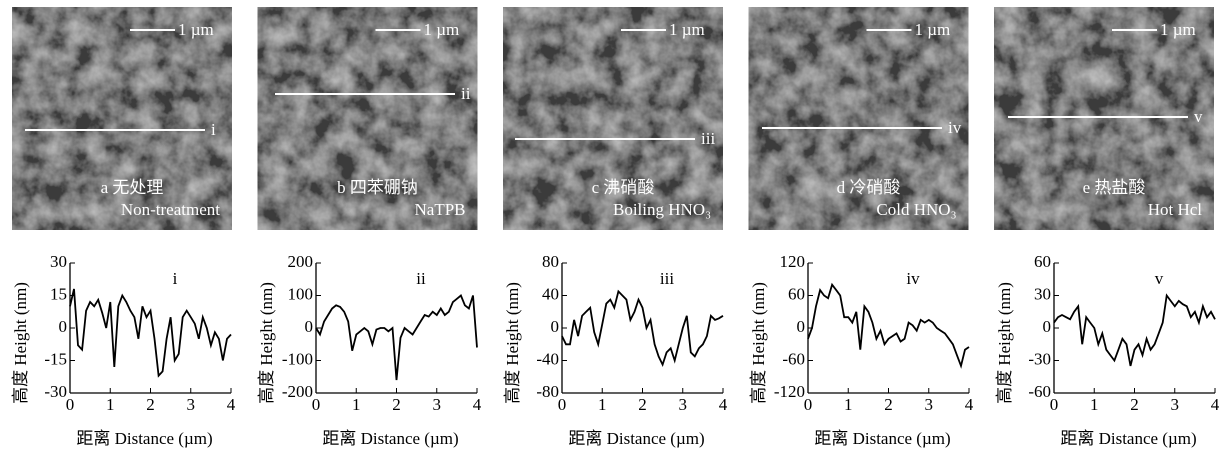  Describe the element at coordinates (667, 278) in the screenshot. I see `annotation: iii` at that location.